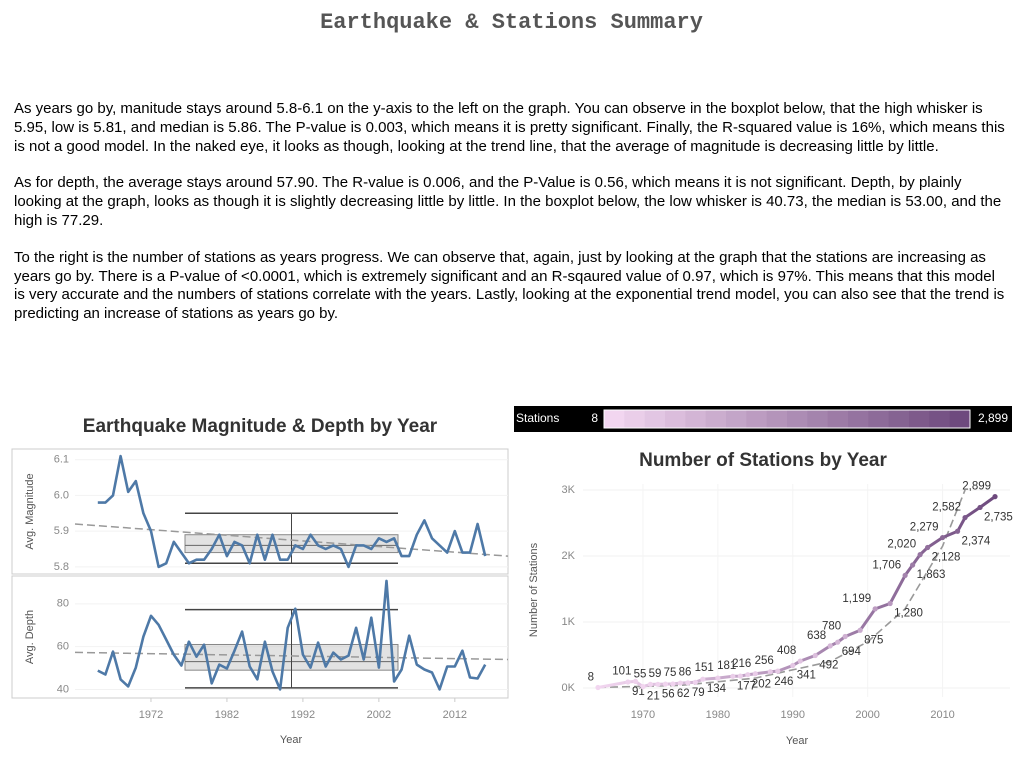 The image size is (1023, 767). What do you see at coordinates (61, 495) in the screenshot?
I see `y-tick-label: 6.0` at bounding box center [61, 495].